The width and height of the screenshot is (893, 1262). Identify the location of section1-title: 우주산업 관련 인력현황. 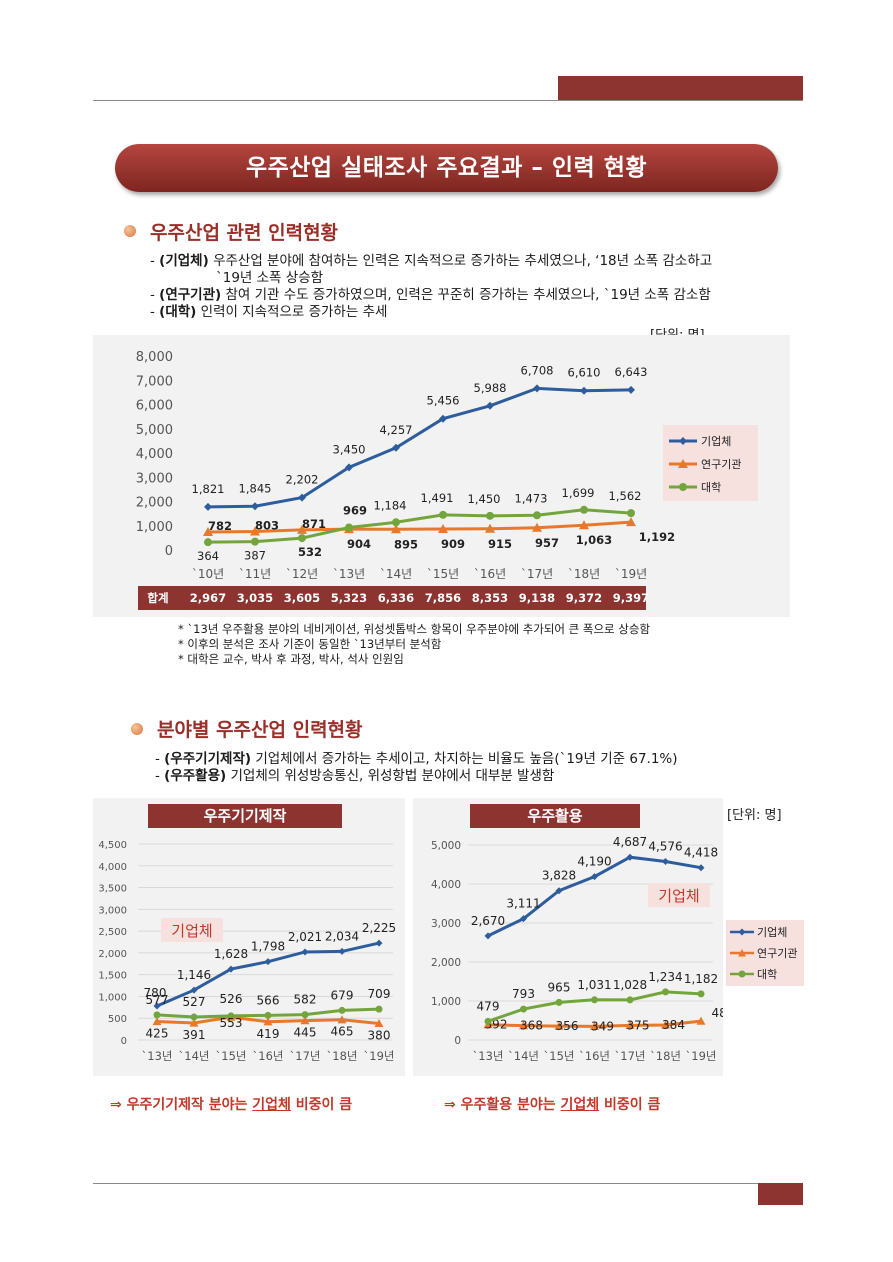
(244, 233).